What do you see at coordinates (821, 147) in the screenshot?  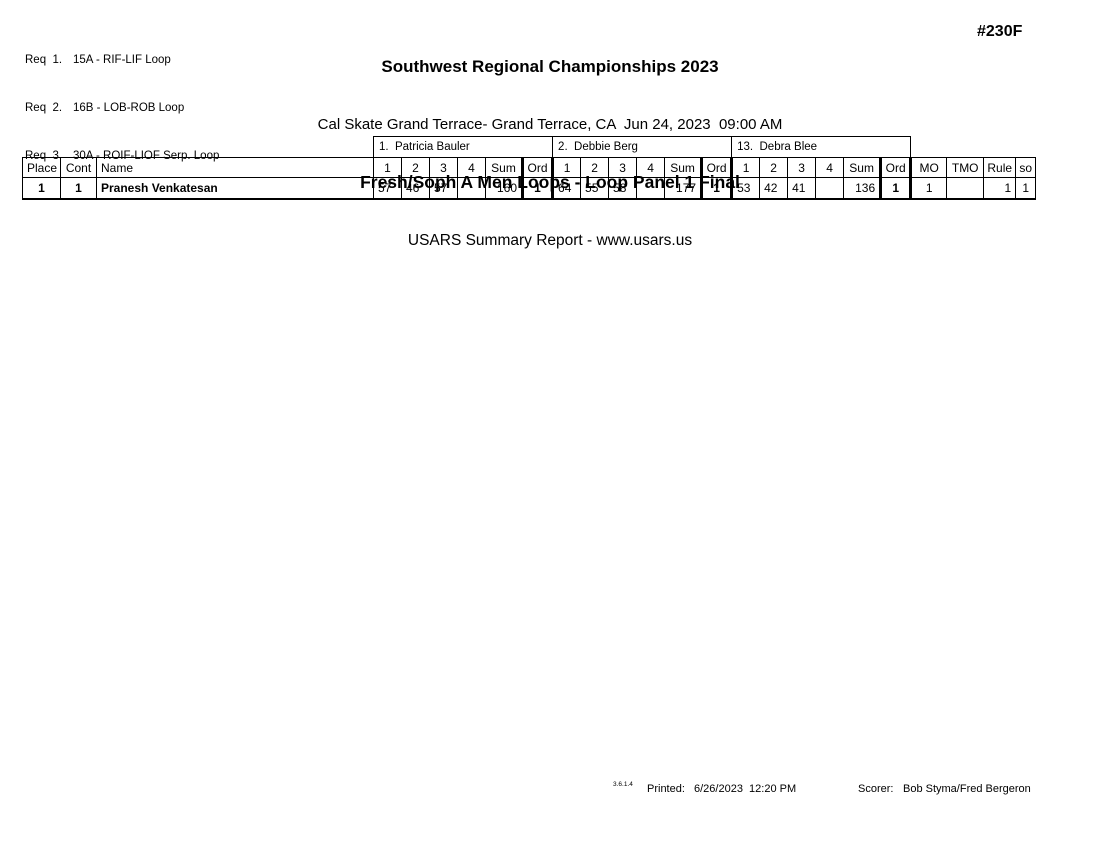 I see `judge-3-name: 13. Debra Blee` at bounding box center [821, 147].